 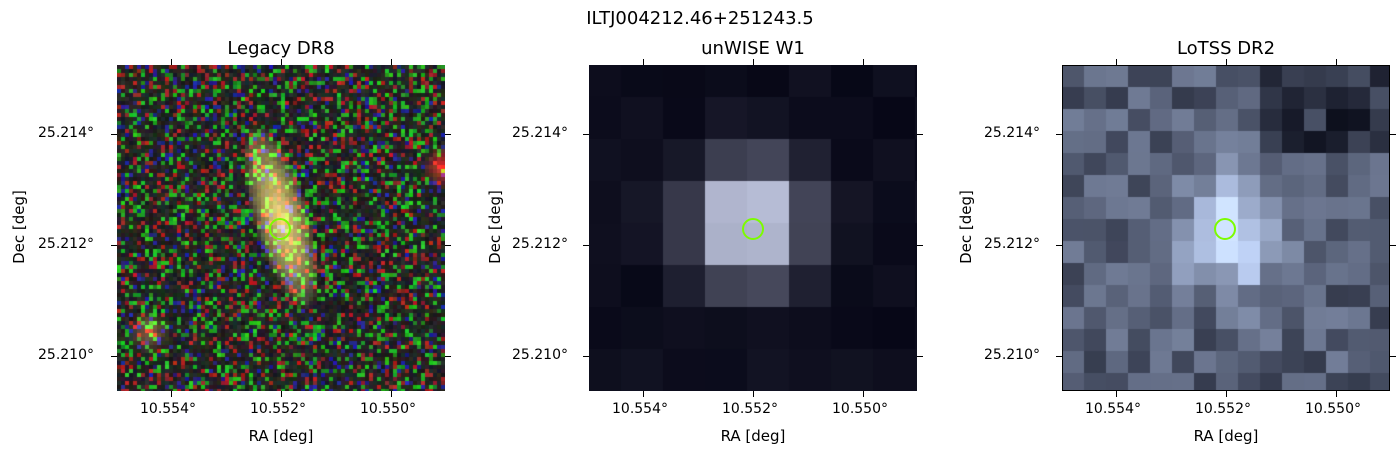 What do you see at coordinates (1226, 48) in the screenshot?
I see `panel-title: LoTSS DR2` at bounding box center [1226, 48].